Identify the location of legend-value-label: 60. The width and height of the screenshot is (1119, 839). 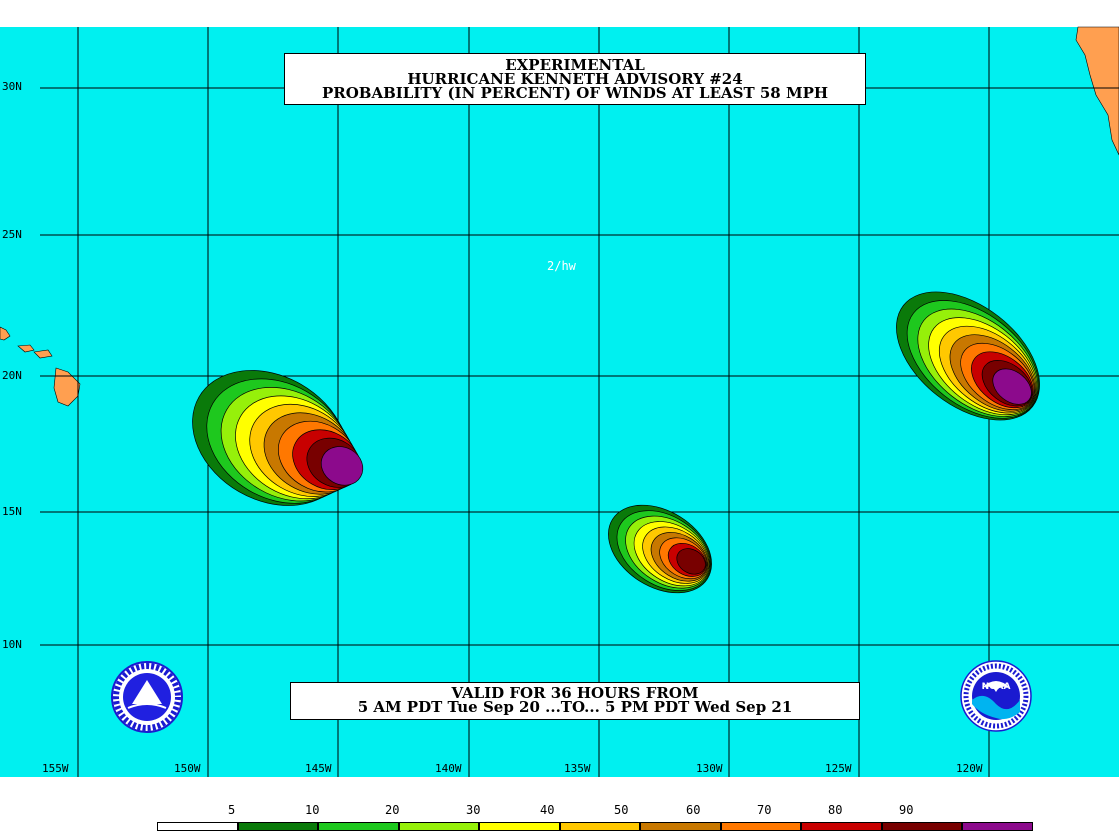
(693, 810).